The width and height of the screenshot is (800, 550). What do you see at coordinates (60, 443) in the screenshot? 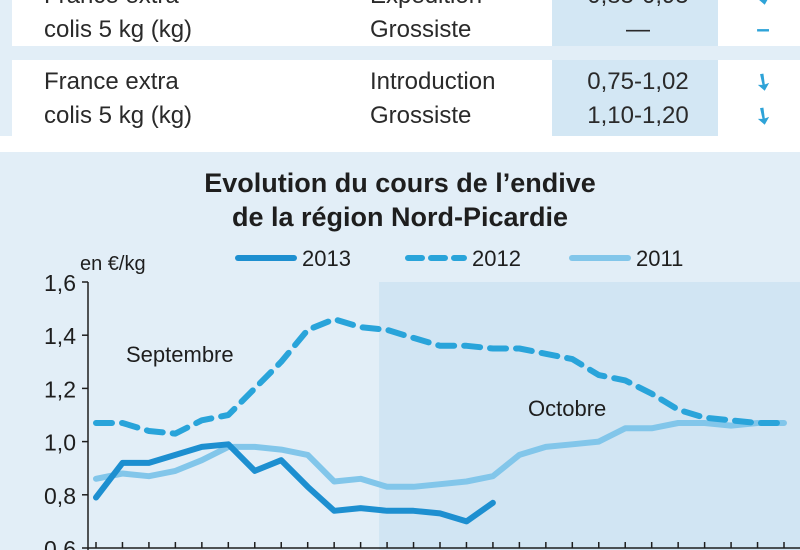
I see `y-tick-label: 1,0` at bounding box center [60, 443].